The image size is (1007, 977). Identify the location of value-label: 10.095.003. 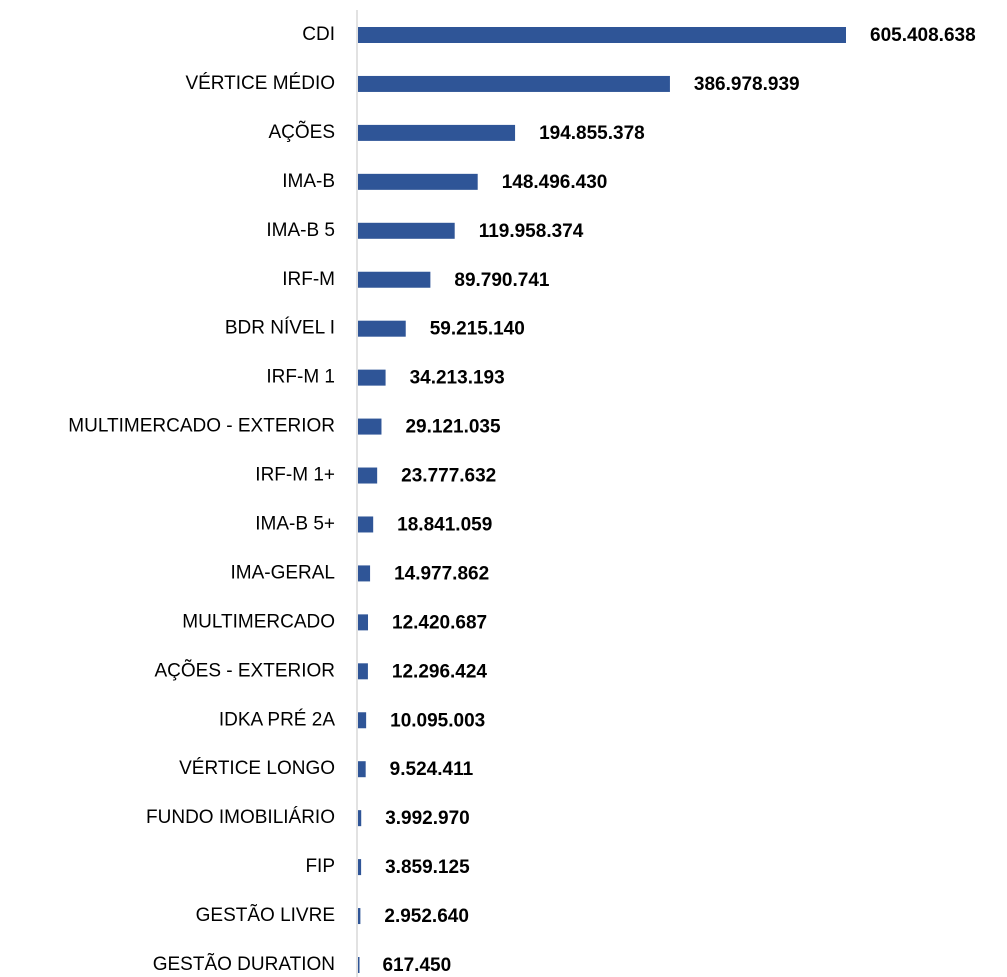
(437, 720).